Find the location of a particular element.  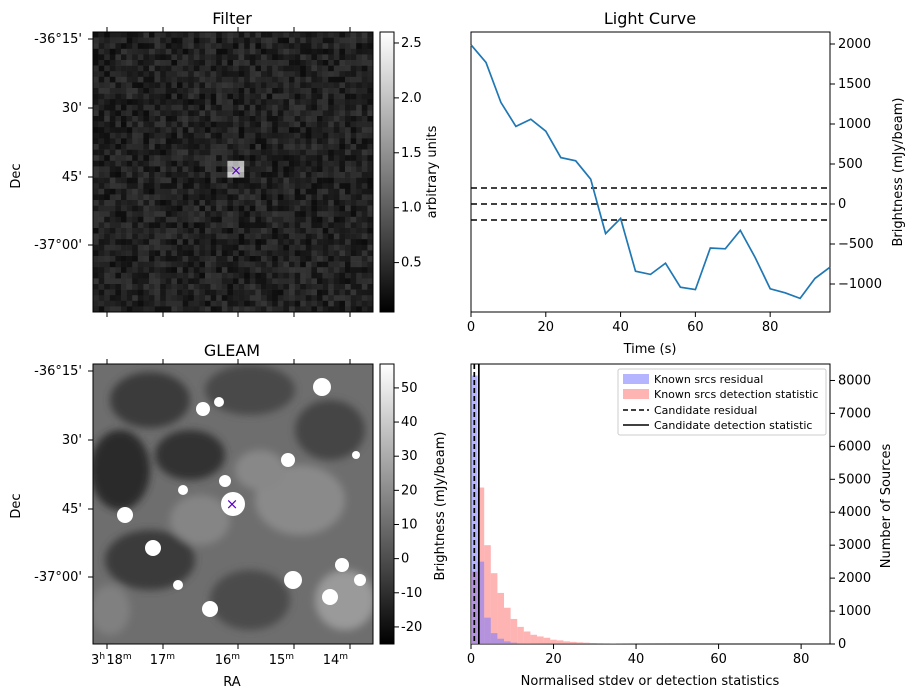

filter-axis: -36°15' 30' 45' -37°00' is located at coordinates (192, 172).